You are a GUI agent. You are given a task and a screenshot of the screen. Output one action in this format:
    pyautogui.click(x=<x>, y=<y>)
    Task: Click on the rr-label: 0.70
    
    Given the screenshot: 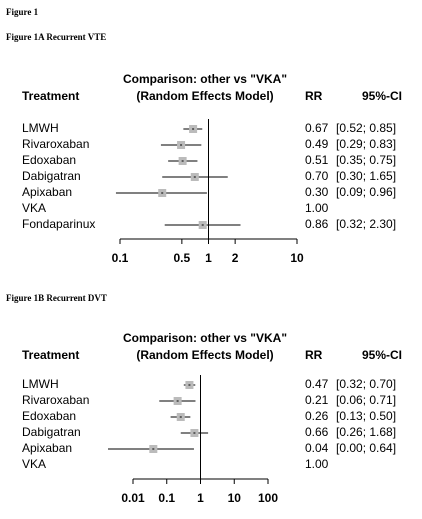 What is the action you would take?
    pyautogui.click(x=317, y=176)
    